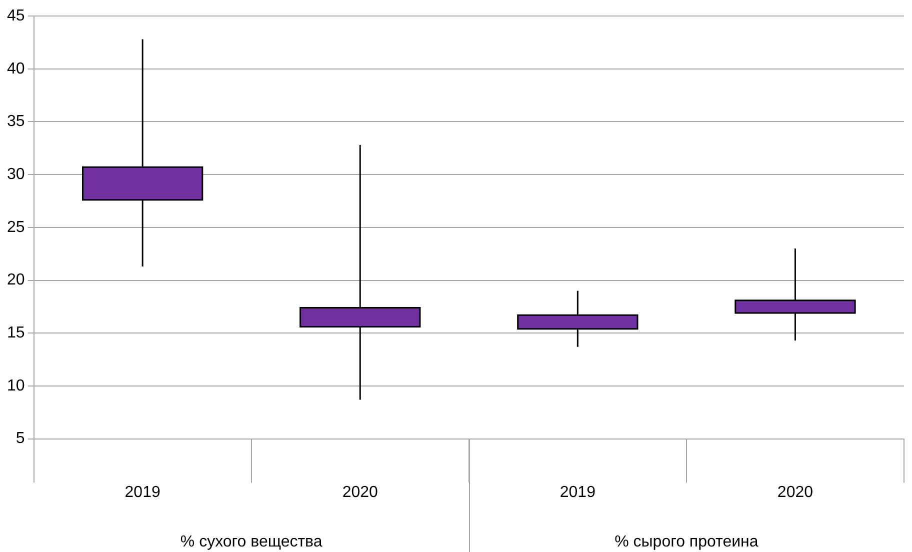  Describe the element at coordinates (251, 541) in the screenshot. I see `text: % сухого вещества` at that location.